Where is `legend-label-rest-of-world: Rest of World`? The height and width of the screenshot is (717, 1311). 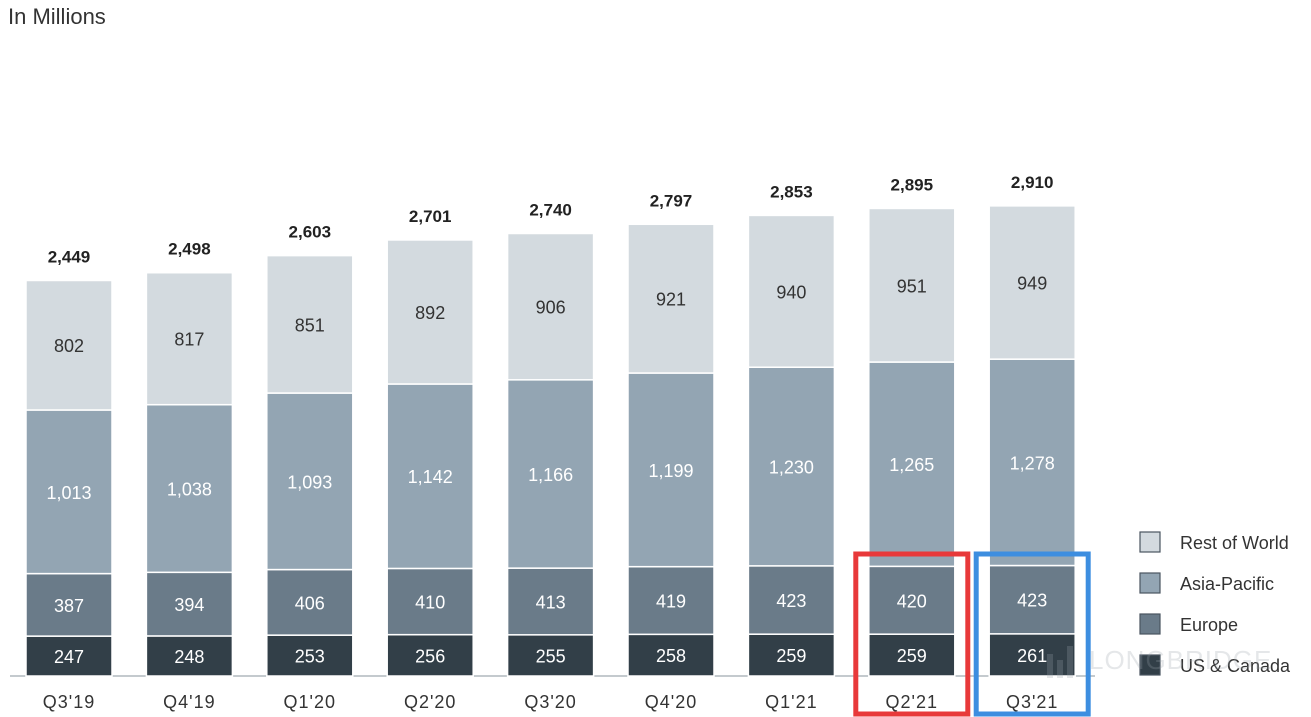
legend-label-rest-of-world: Rest of World is located at coordinates (1234, 543).